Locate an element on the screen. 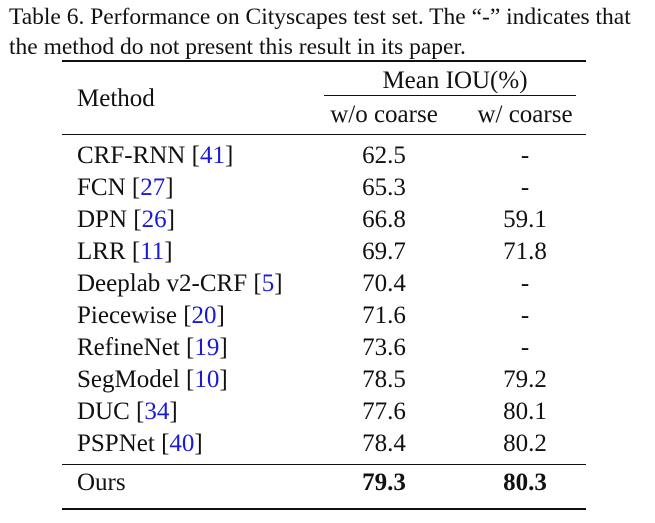 This screenshot has width=655, height=523. citation-link: 34 is located at coordinates (157, 411).